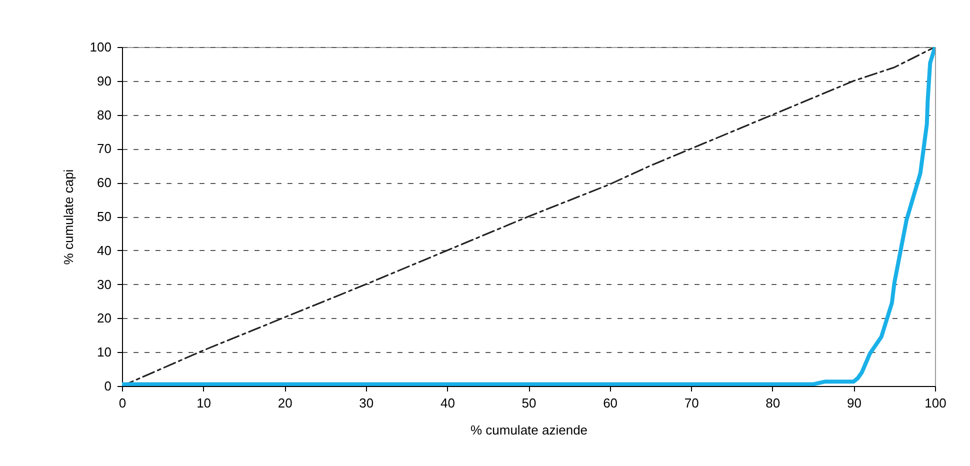 This screenshot has width=970, height=466. Describe the element at coordinates (104, 216) in the screenshot. I see `y-tick-label: 50` at that location.